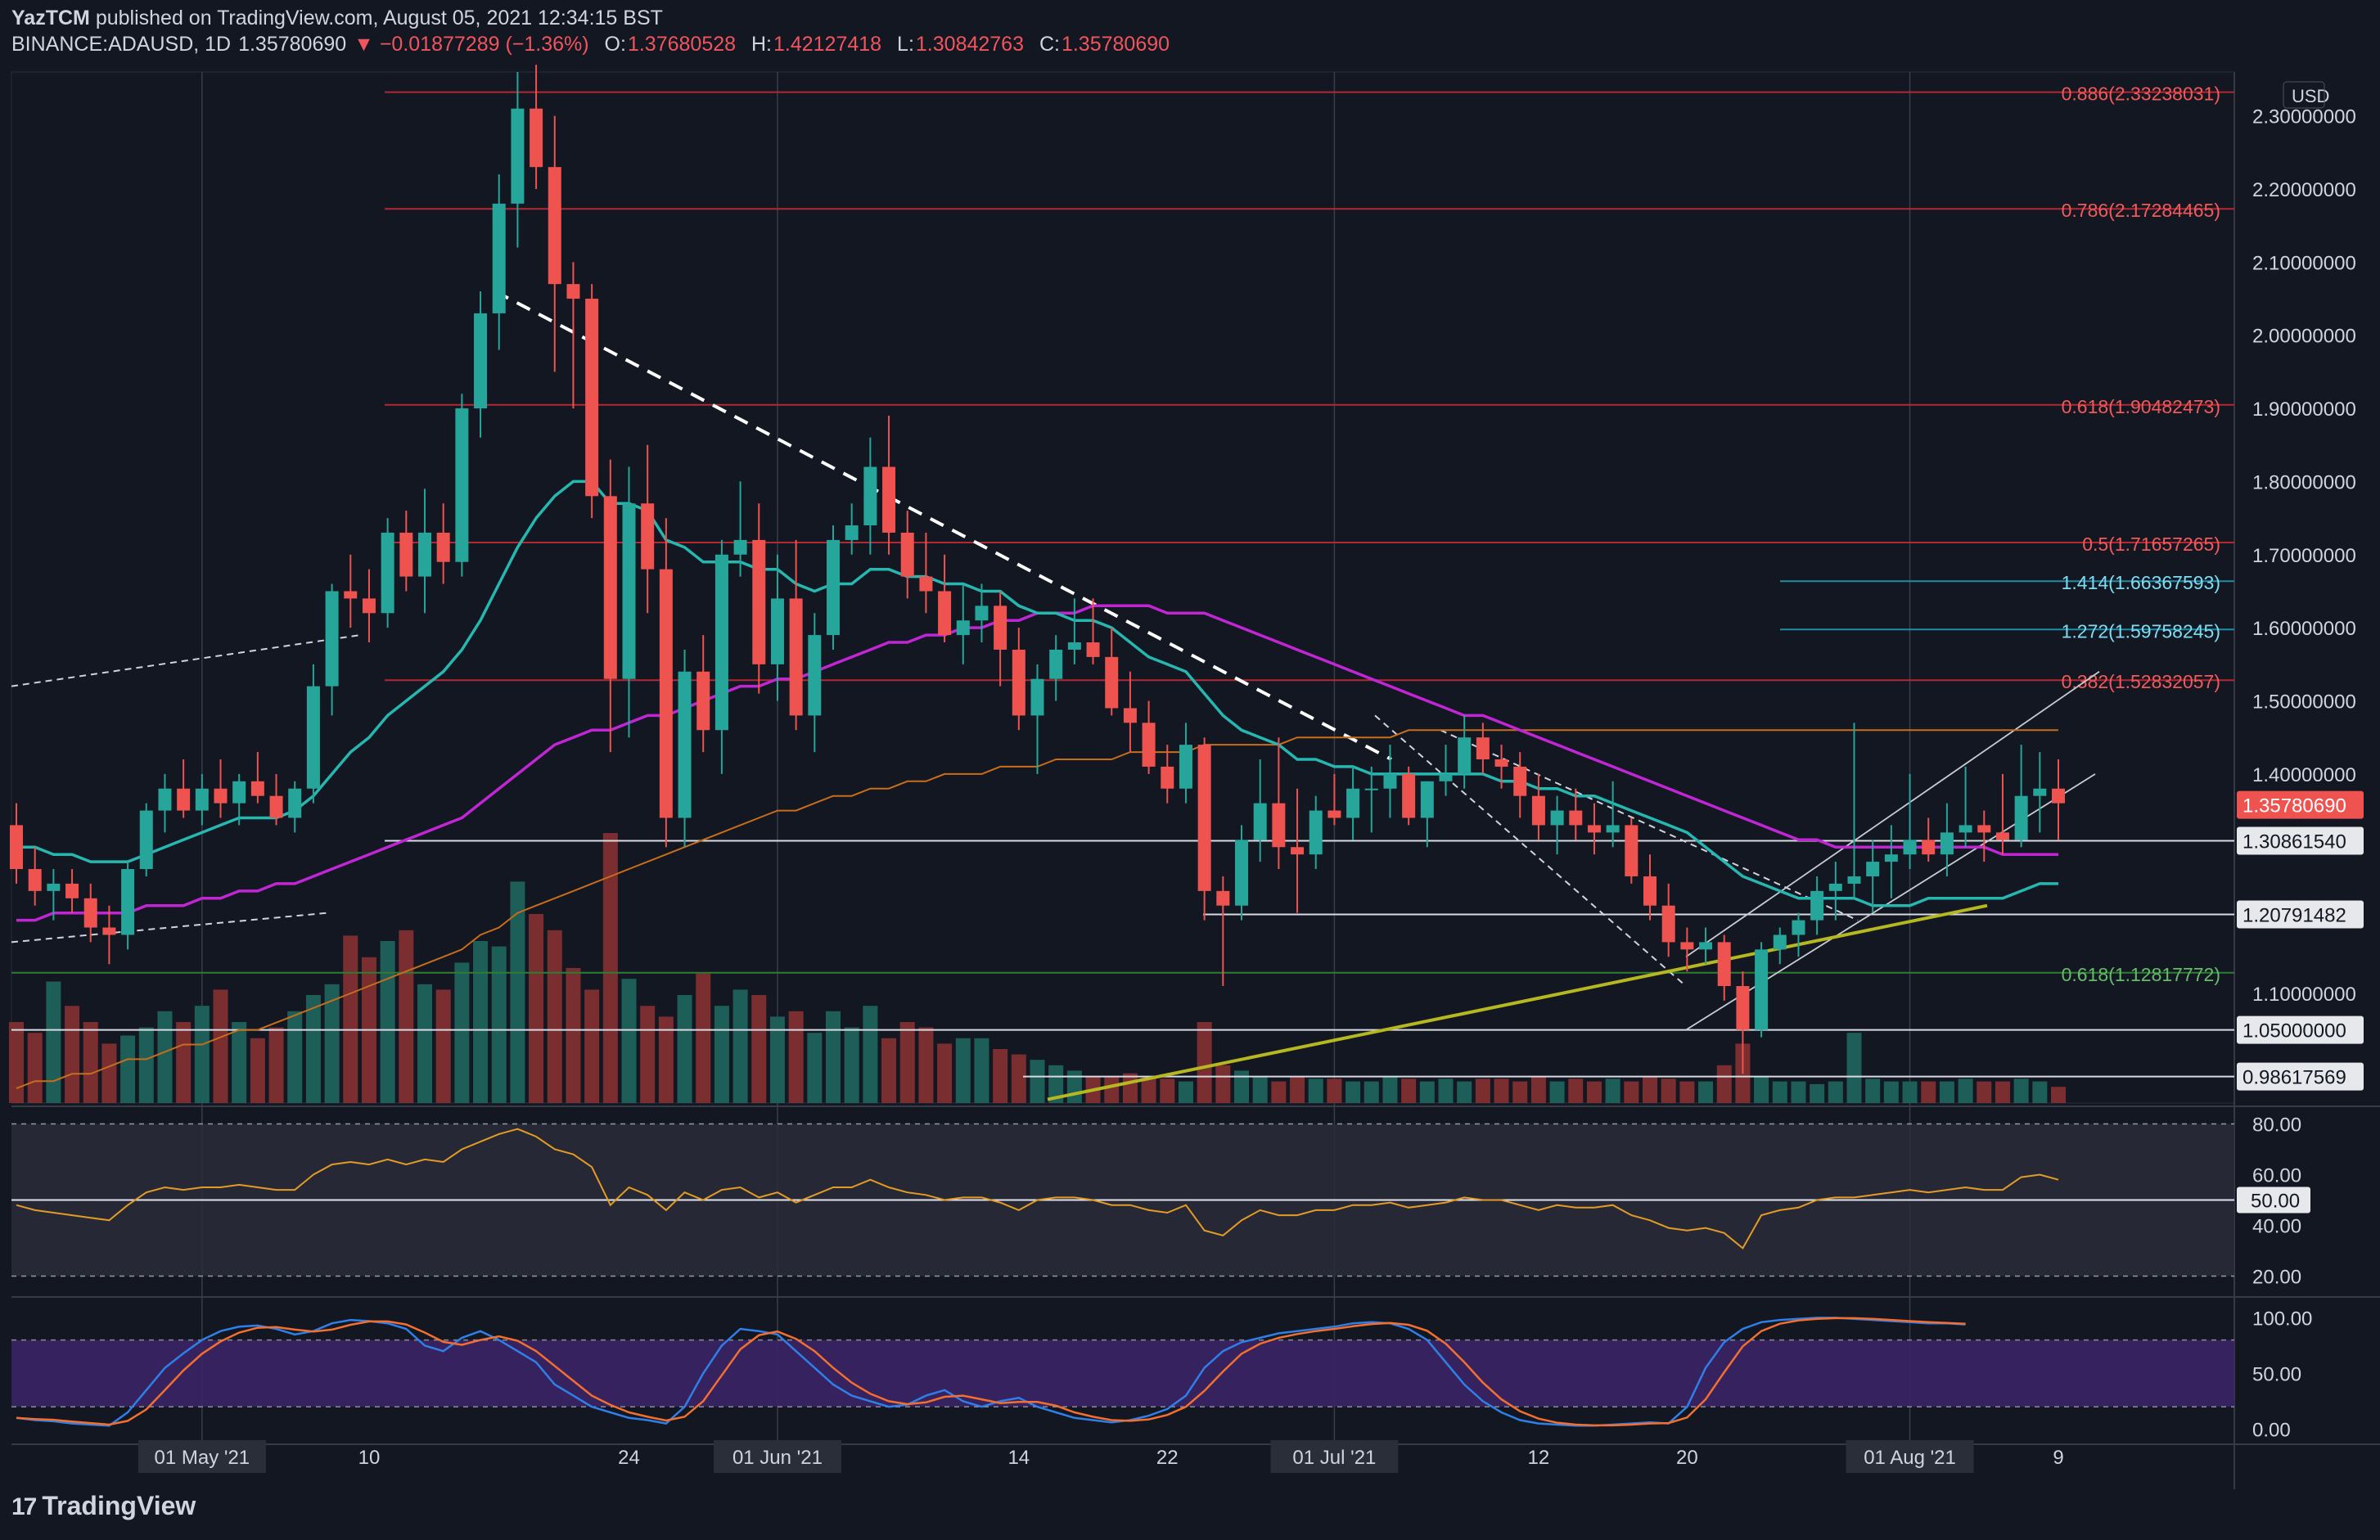 The height and width of the screenshot is (1540, 2380). Describe the element at coordinates (370, 1458) in the screenshot. I see `time-axis-label: 10` at that location.